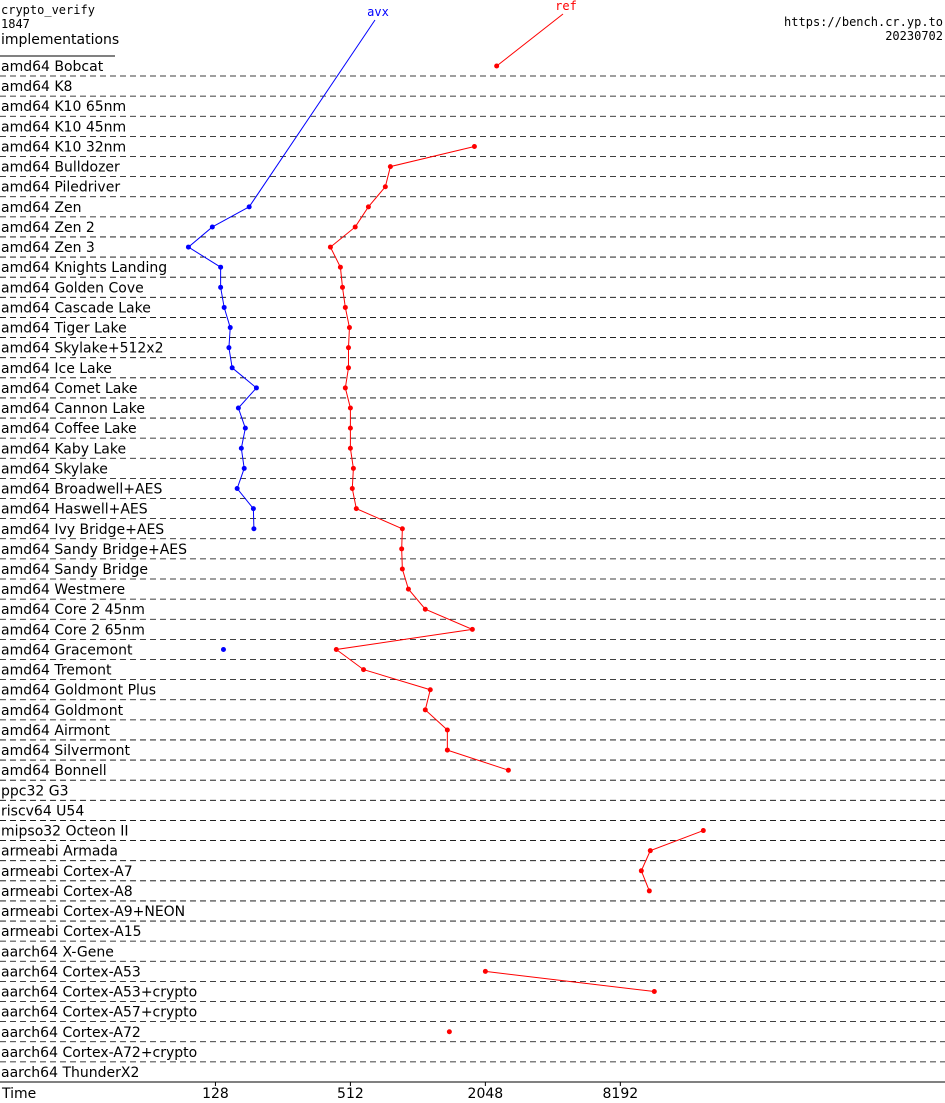 The width and height of the screenshot is (945, 1103). What do you see at coordinates (84, 268) in the screenshot?
I see `row-label: amd64 Knights Landing` at bounding box center [84, 268].